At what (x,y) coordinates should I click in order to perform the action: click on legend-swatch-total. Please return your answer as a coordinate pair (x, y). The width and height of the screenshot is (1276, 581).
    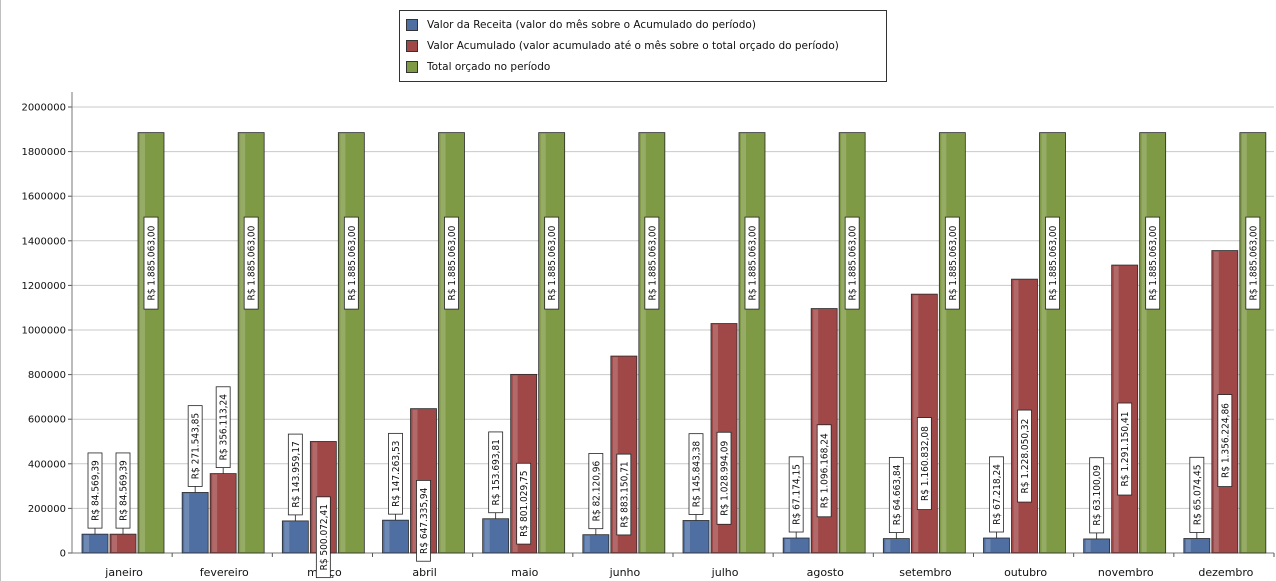
    Looking at the image, I should click on (412, 66).